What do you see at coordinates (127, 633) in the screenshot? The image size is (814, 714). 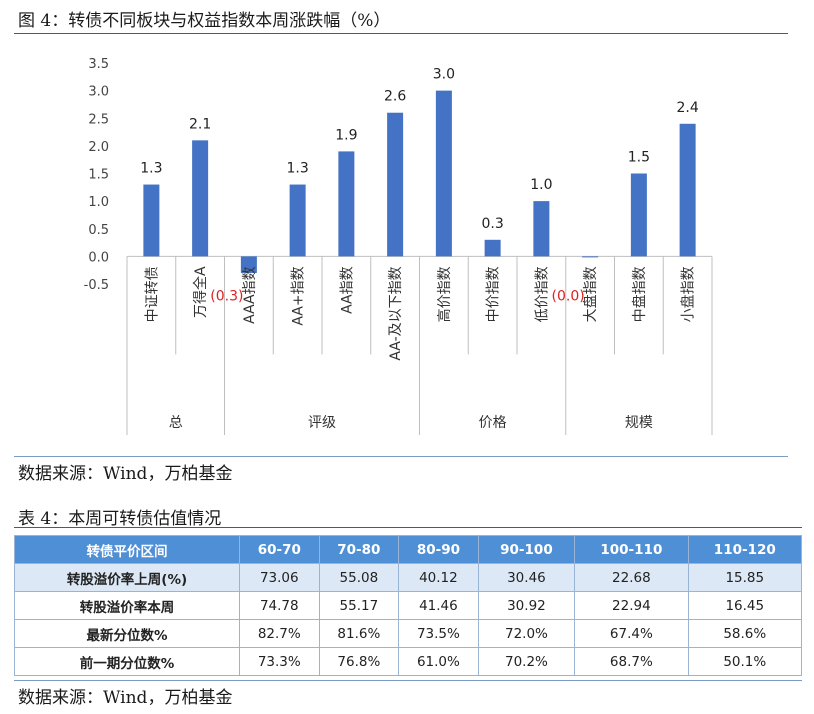 I see `row-label: 最新分位数%` at bounding box center [127, 633].